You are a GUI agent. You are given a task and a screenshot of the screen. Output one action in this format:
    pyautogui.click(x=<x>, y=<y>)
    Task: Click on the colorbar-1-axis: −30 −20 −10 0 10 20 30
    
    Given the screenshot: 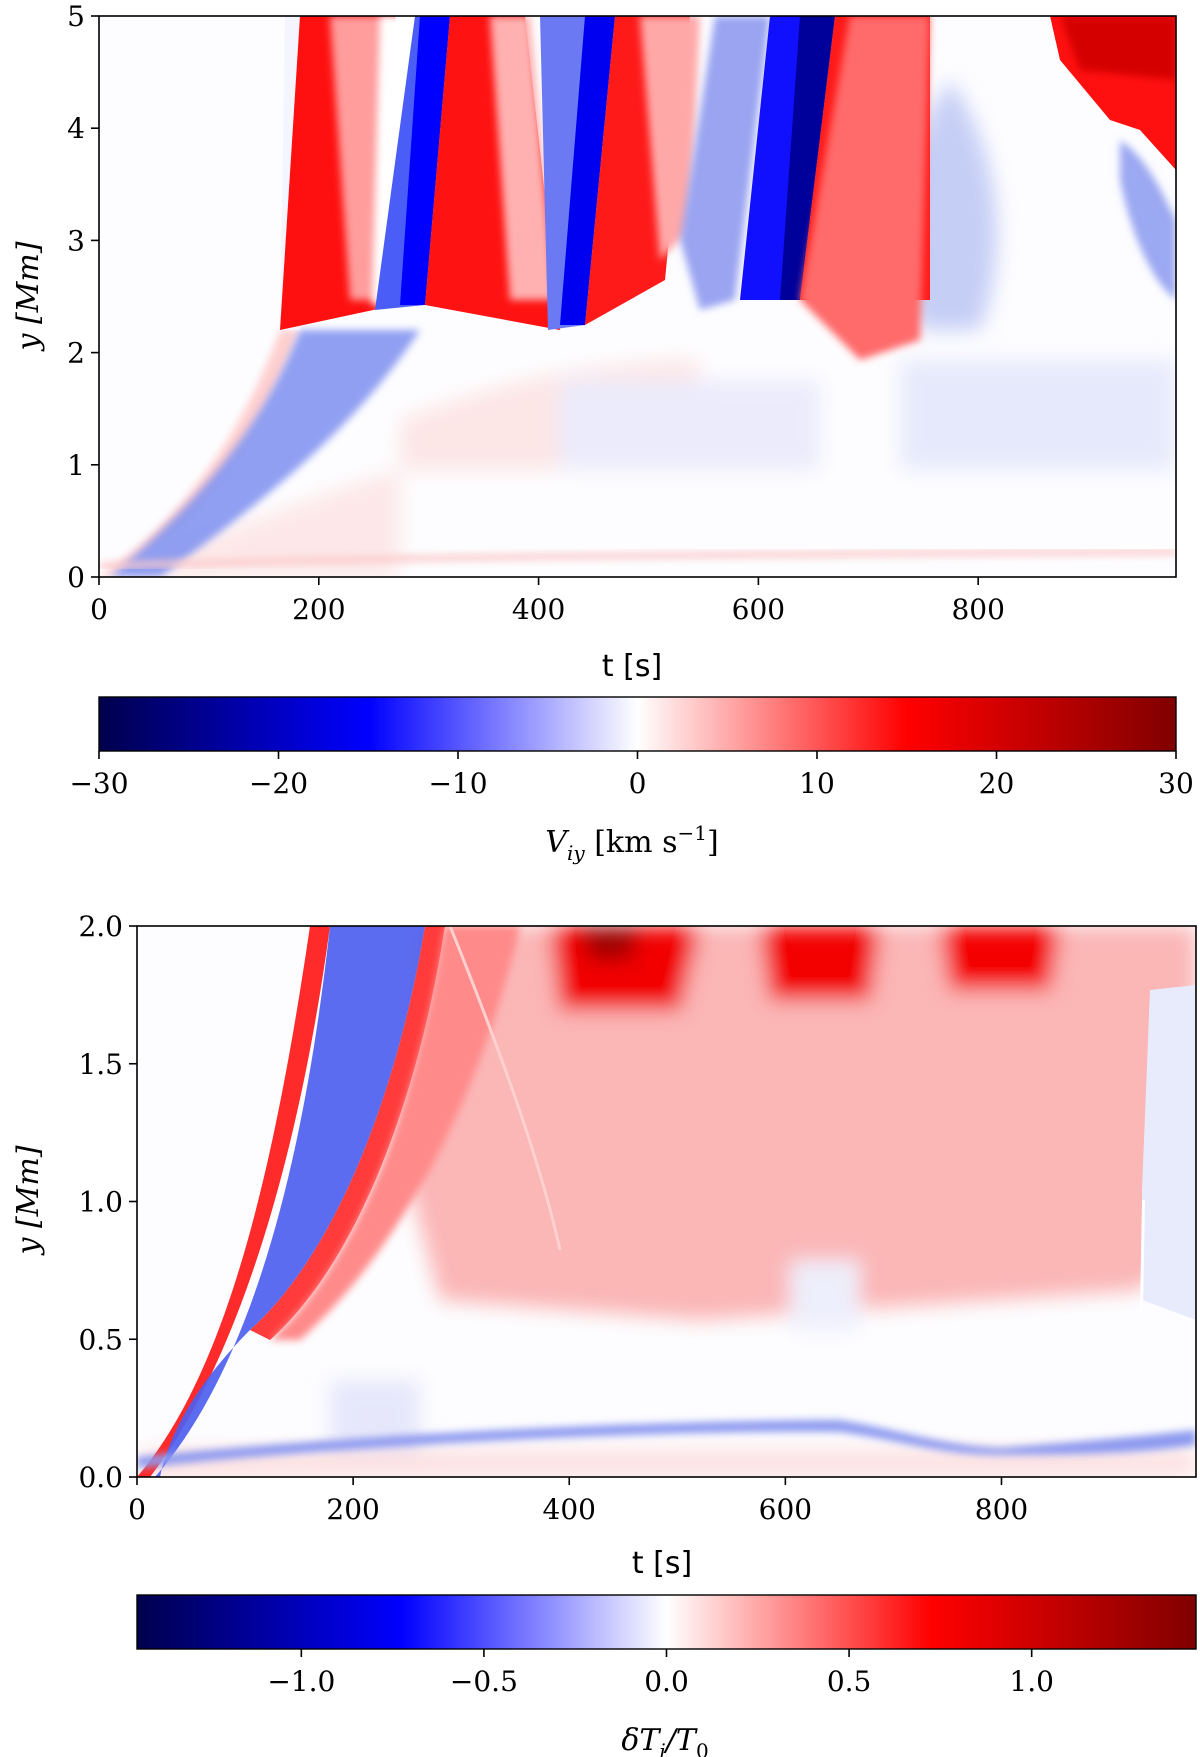 What is the action you would take?
    pyautogui.click(x=631, y=775)
    